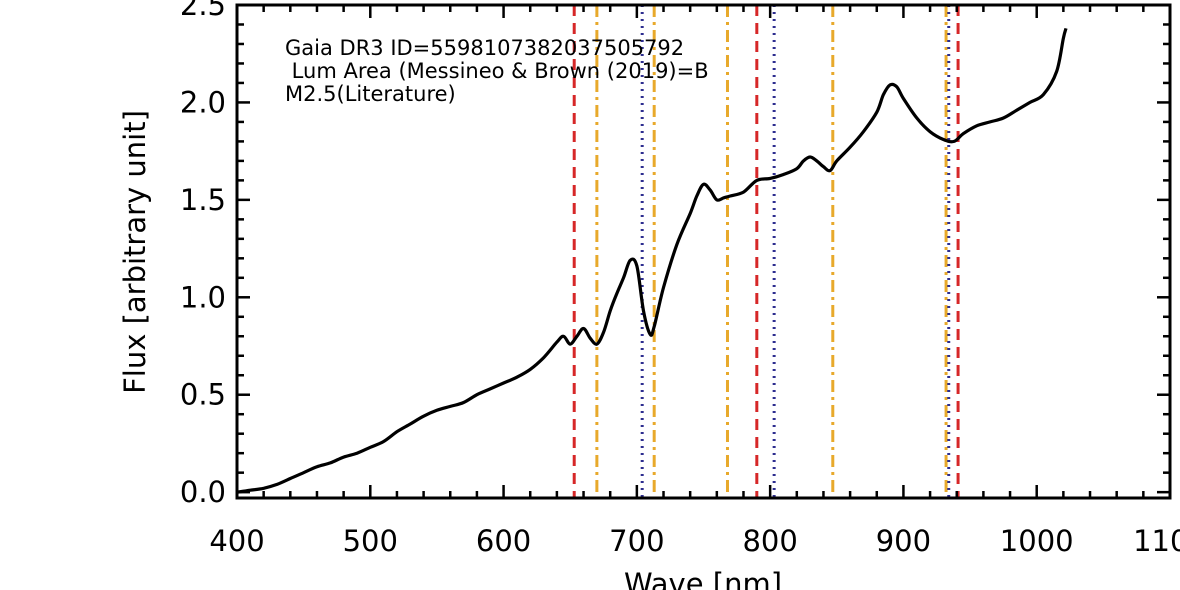 The width and height of the screenshot is (1180, 590). Describe the element at coordinates (636, 541) in the screenshot. I see `x-tick-label: 700` at that location.